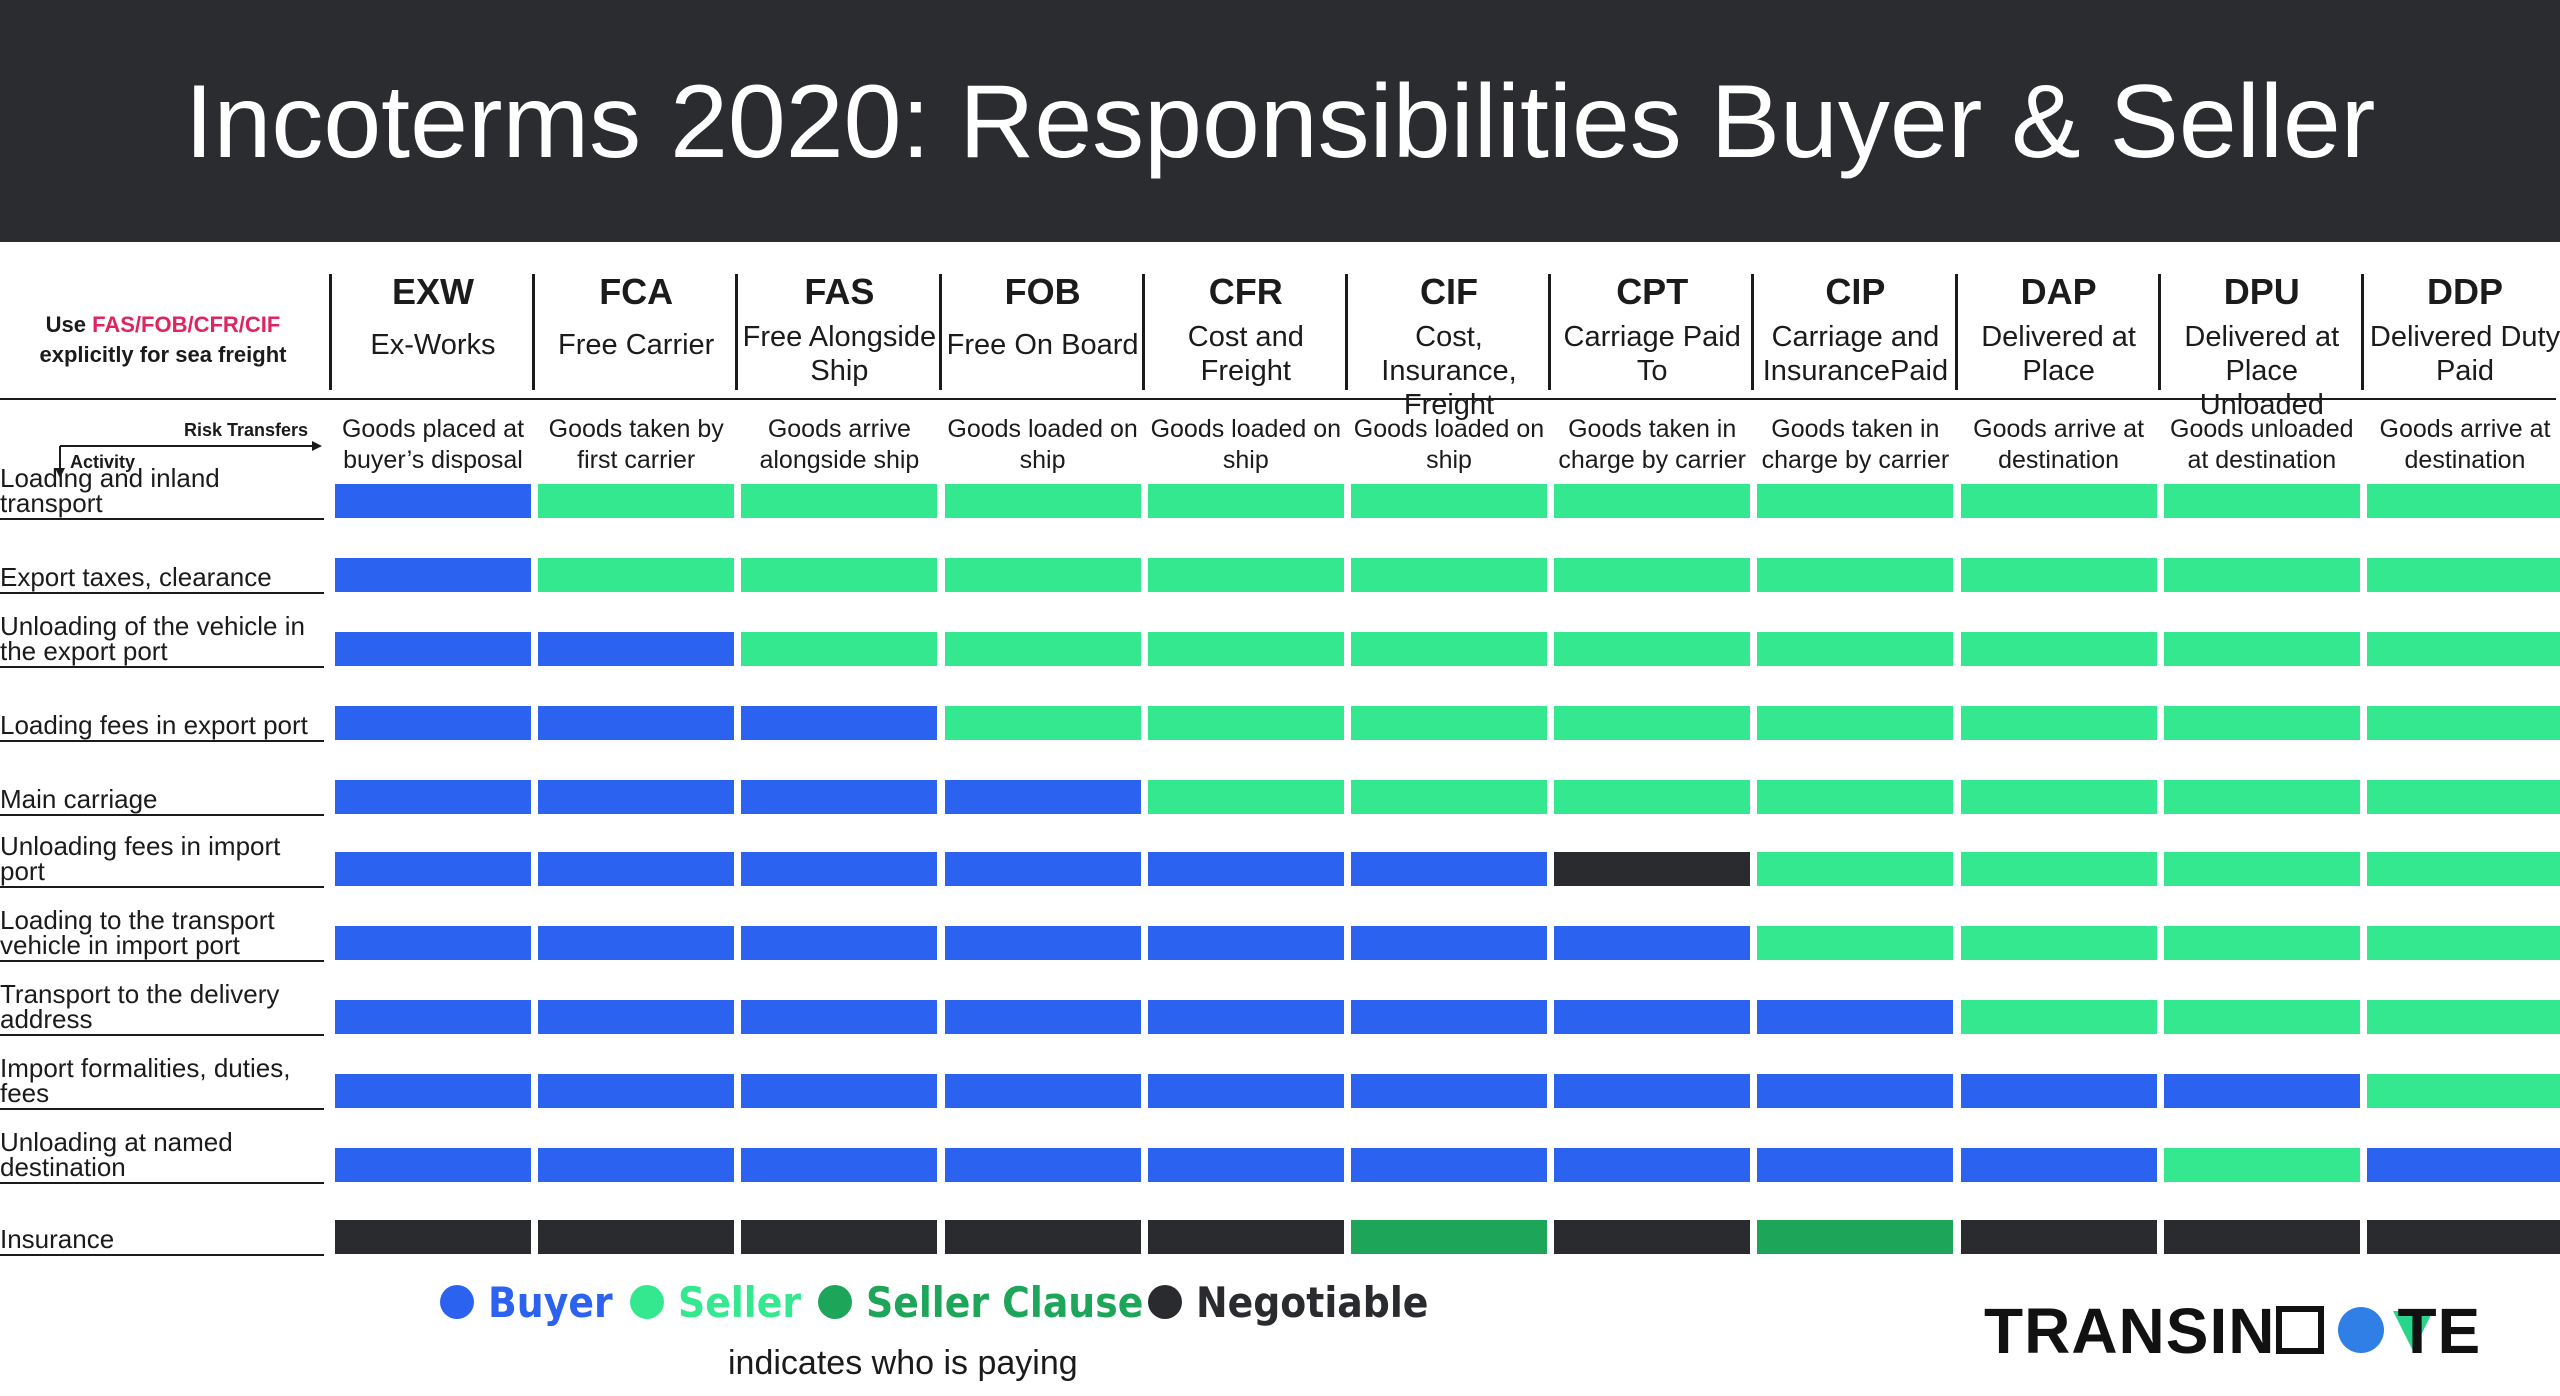 This screenshot has width=2560, height=1396. I want to click on activity-label: Main carriage, so click(162, 801).